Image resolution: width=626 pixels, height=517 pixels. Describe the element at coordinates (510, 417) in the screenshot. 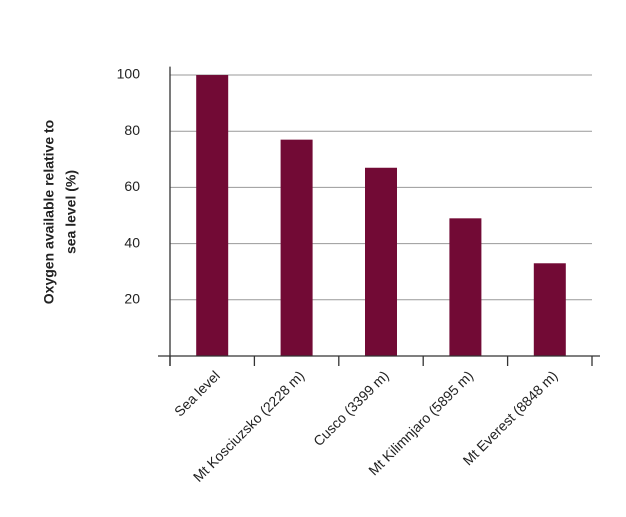

I see `x-tick-label: Mt Everest (8848 m)` at that location.